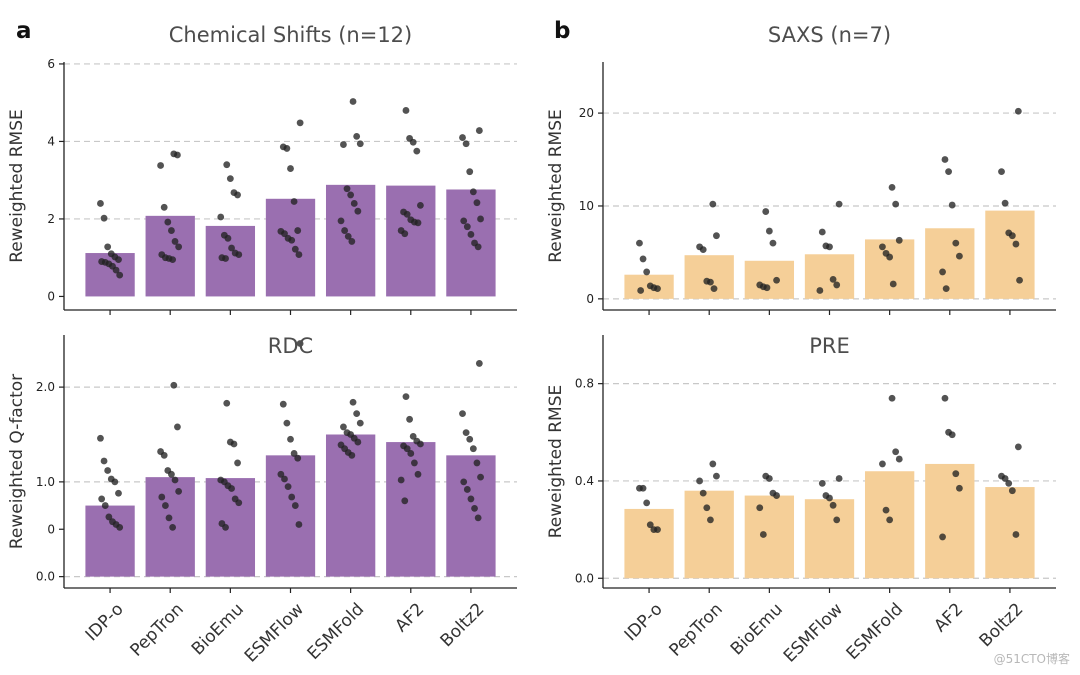 The height and width of the screenshot is (675, 1080). Describe the element at coordinates (45, 482) in the screenshot. I see `y-tick-label: 1.0` at that location.